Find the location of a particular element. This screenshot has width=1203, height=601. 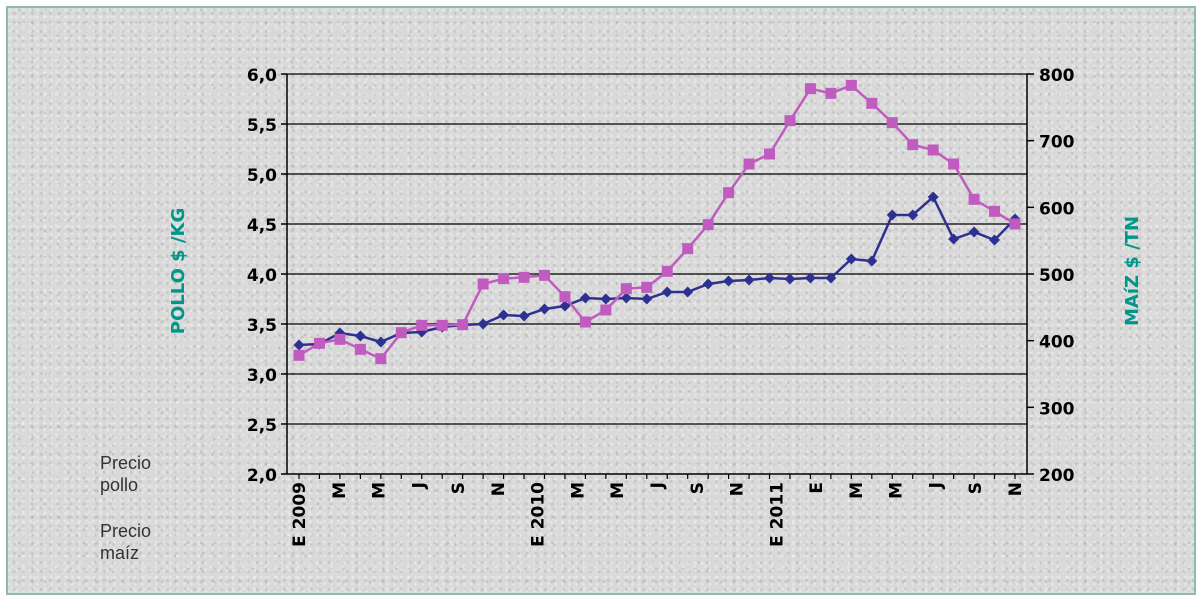

right-tick-label: 700 is located at coordinates (1057, 143).